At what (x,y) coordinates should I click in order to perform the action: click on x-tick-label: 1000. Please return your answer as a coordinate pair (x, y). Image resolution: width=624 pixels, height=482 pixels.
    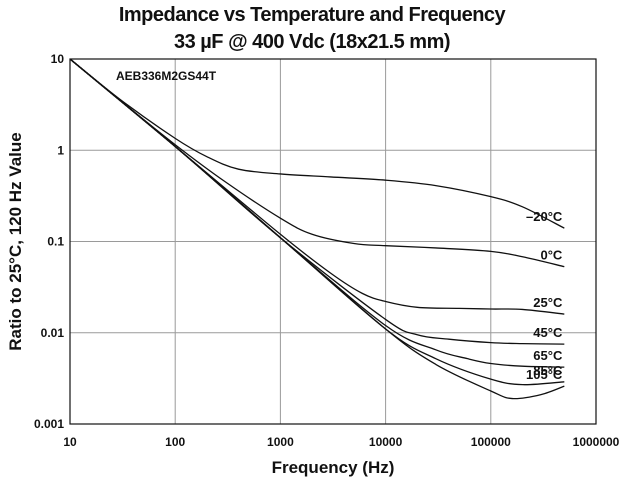
    Looking at the image, I should click on (280, 442).